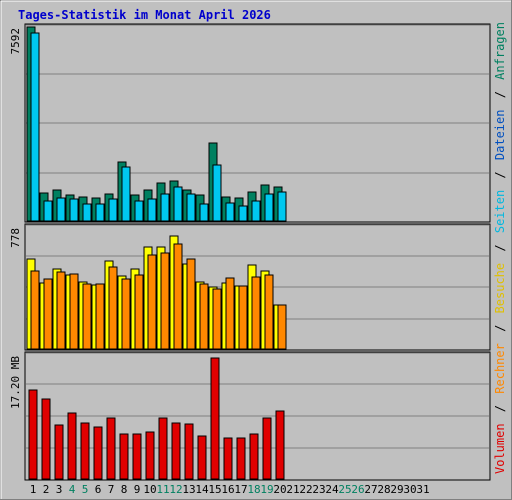  What do you see at coordinates (98, 489) in the screenshot?
I see `x-tick-label: 6` at bounding box center [98, 489].